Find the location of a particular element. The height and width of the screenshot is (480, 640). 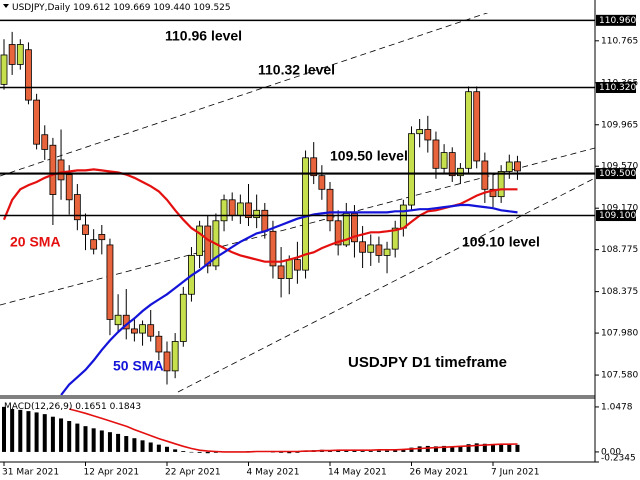

ohlc: 109.525 is located at coordinates (211, 8).